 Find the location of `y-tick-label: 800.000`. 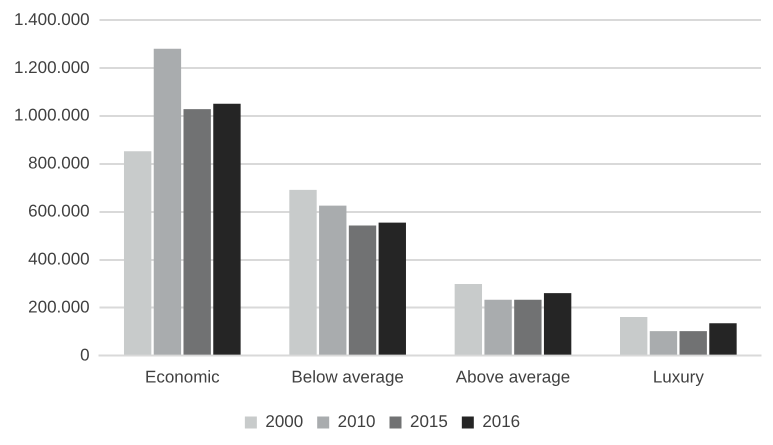

y-tick-label: 800.000 is located at coordinates (59, 163).